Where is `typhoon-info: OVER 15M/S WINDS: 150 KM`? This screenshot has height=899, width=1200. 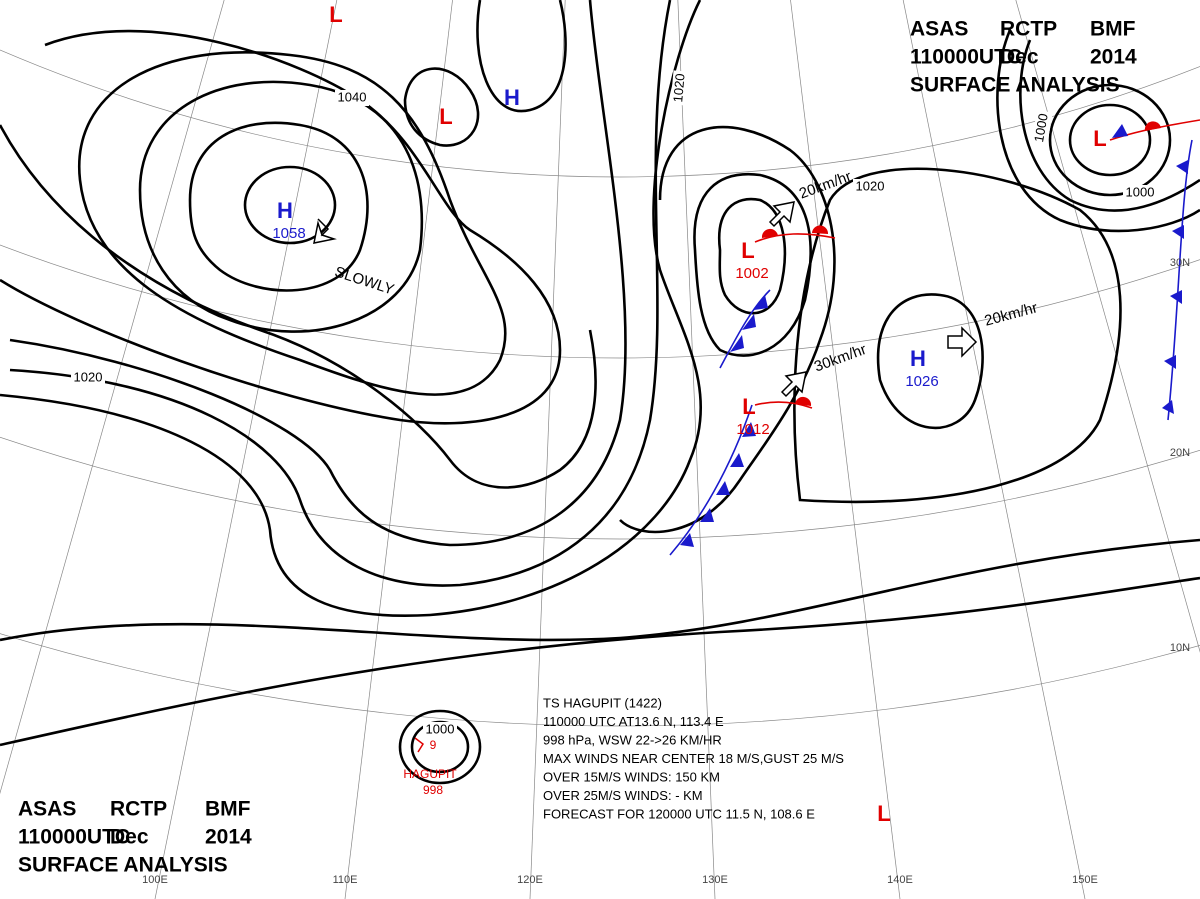 typhoon-info: OVER 15M/S WINDS: 150 KM is located at coordinates (631, 776).